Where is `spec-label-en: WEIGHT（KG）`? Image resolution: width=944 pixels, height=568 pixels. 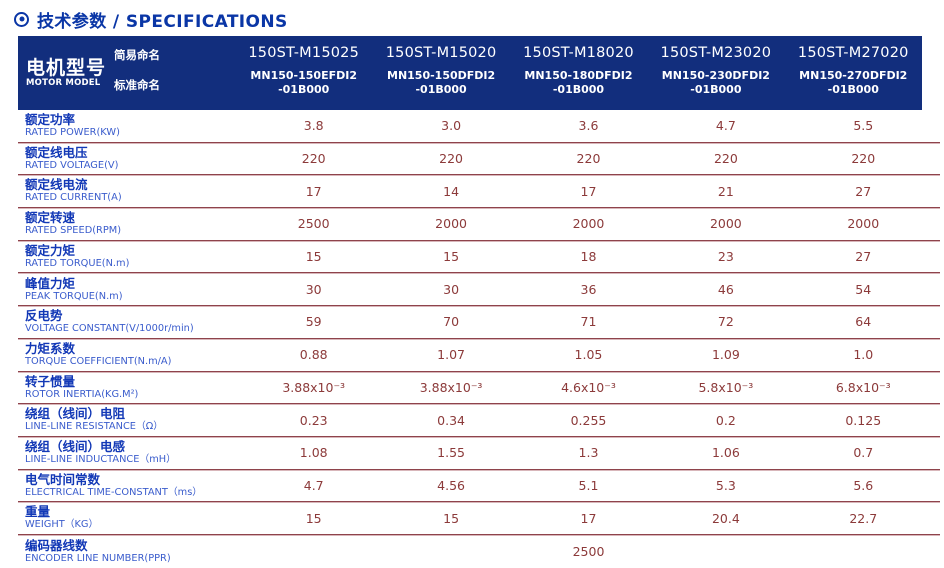
spec-label-en: WEIGHT（KG） is located at coordinates (62, 525).